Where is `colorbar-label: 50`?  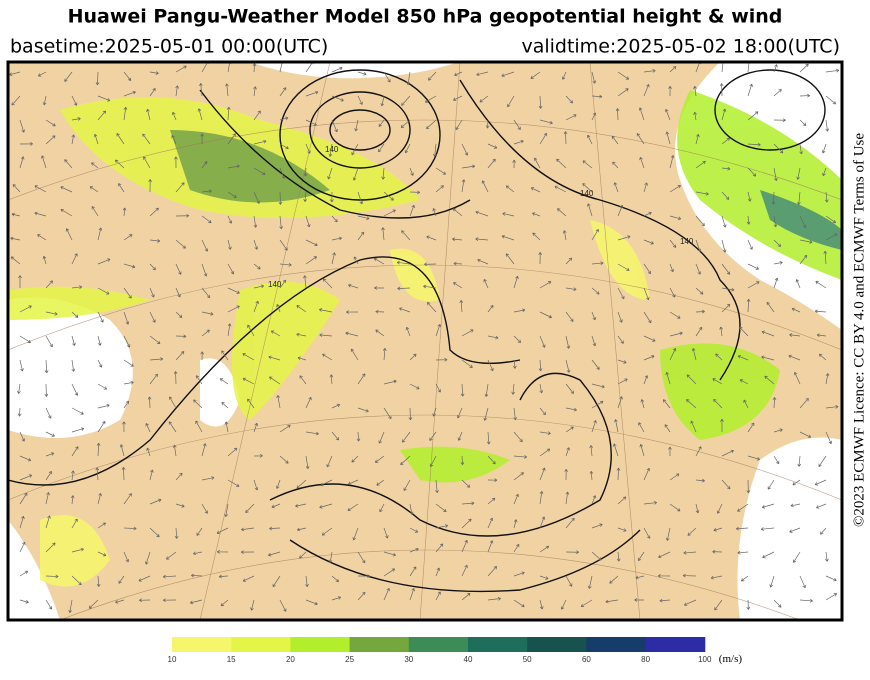
colorbar-label: 50 is located at coordinates (527, 659).